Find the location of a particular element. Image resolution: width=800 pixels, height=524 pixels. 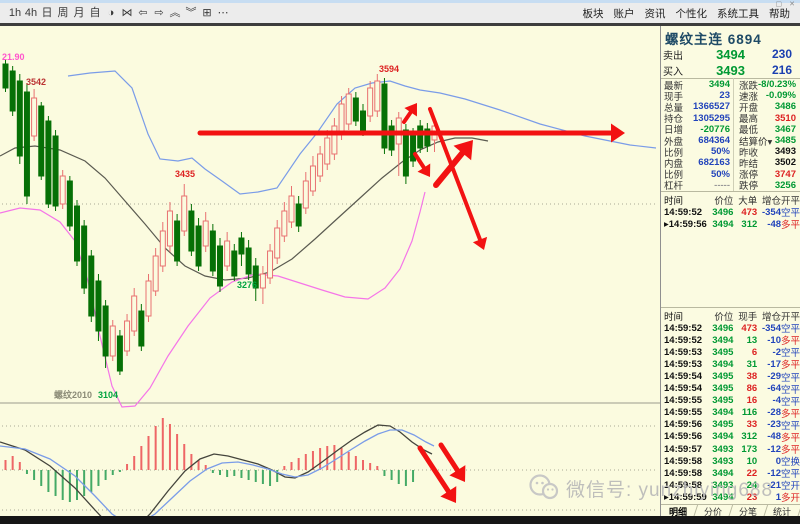

maximize-icon: ▢ is located at coordinates (779, 4).